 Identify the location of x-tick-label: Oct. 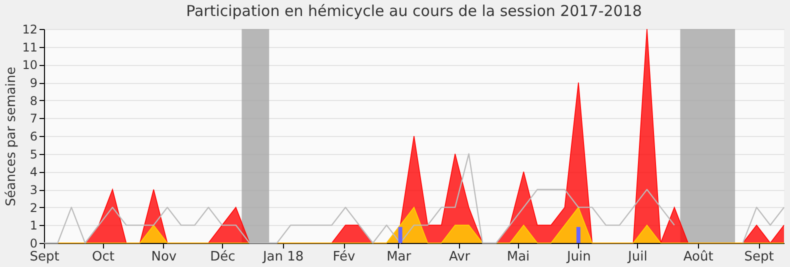
(103, 257).